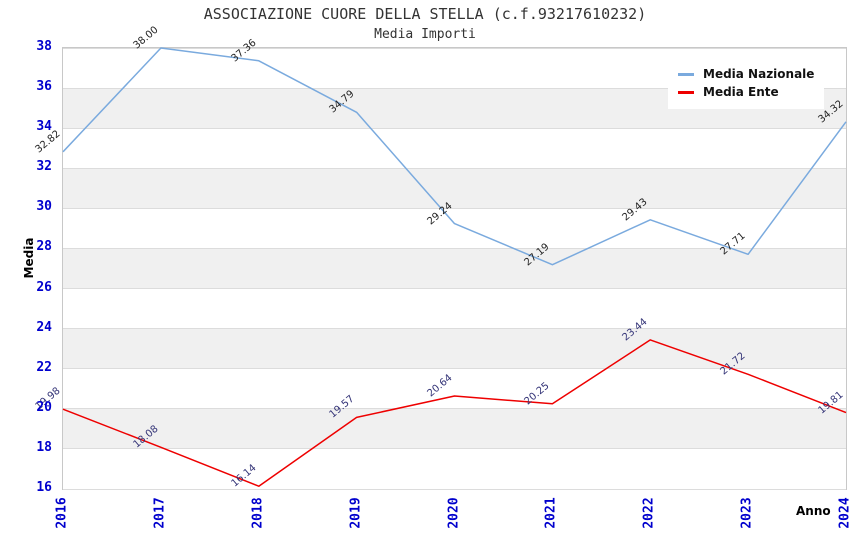  I want to click on x-tick-label: 2016, so click(62, 513).